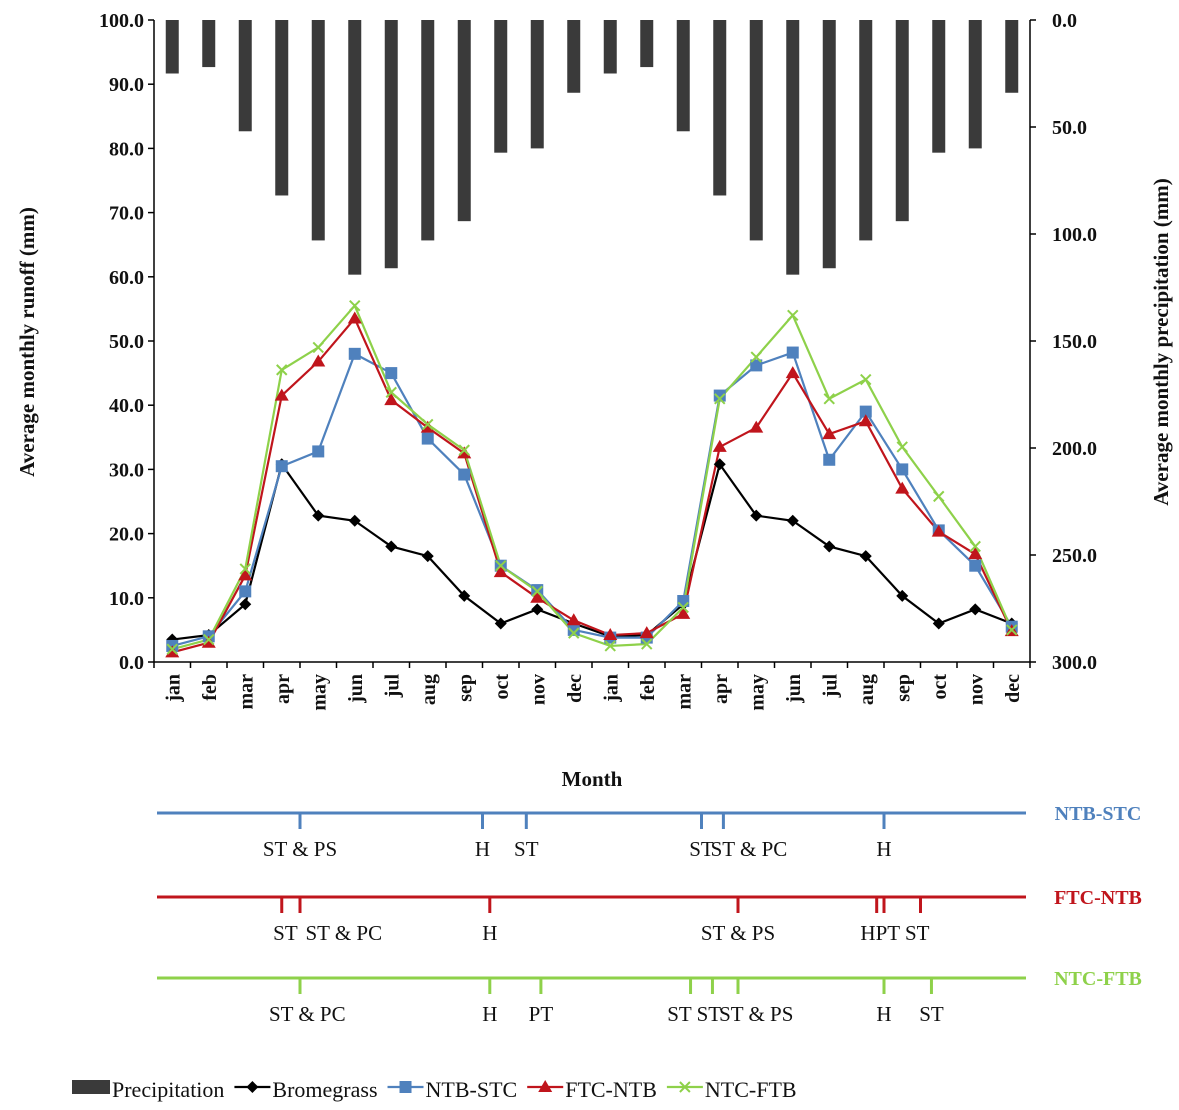 This screenshot has width=1179, height=1110. What do you see at coordinates (694, 1014) in the screenshot?
I see `ntc-ftb-event-label: ST ST` at bounding box center [694, 1014].